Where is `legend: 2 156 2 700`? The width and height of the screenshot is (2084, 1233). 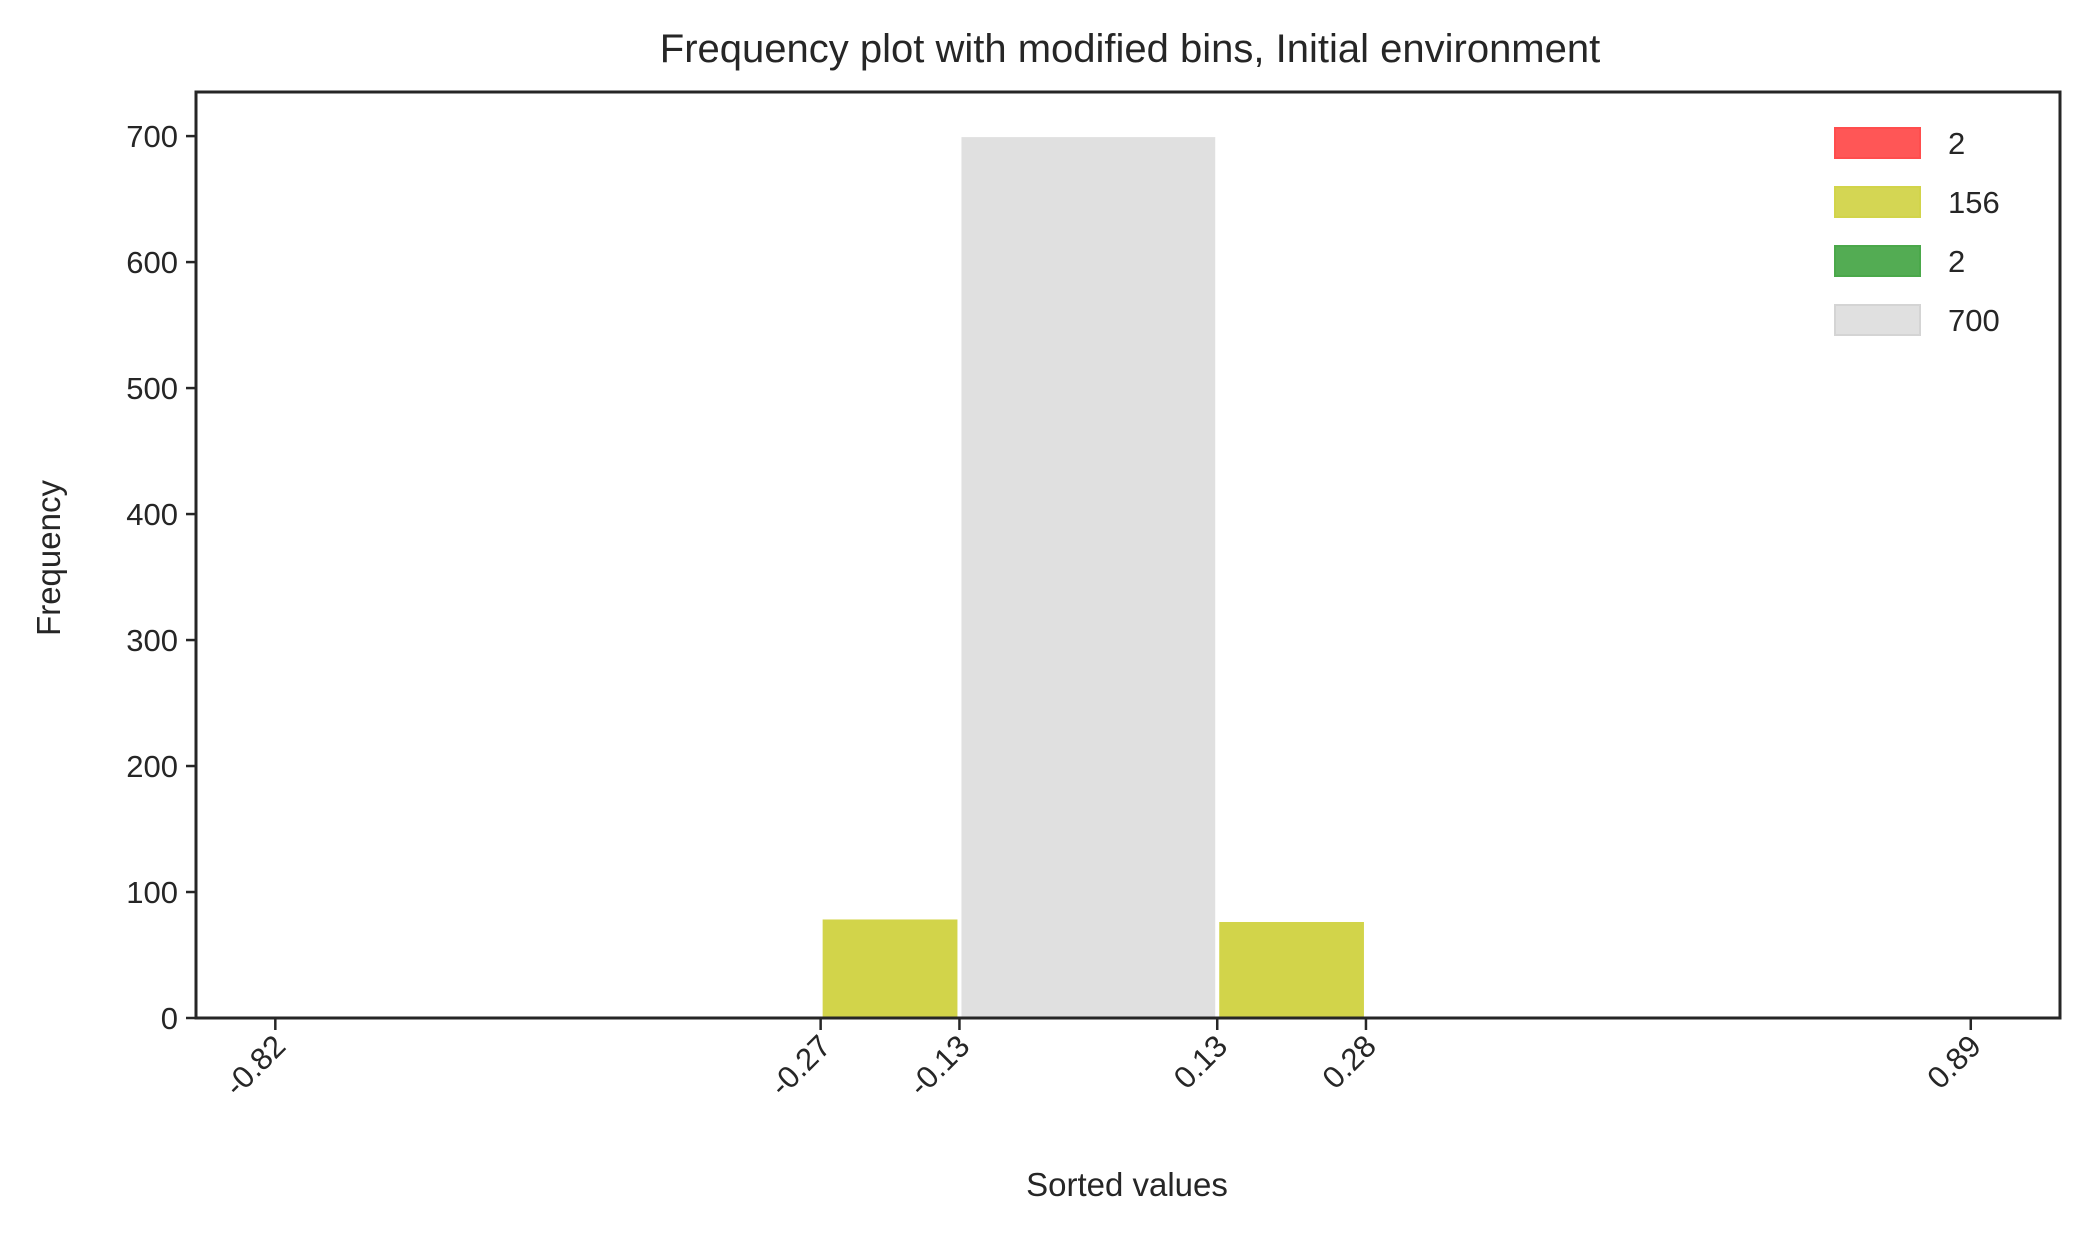
legend: 2 156 2 700 is located at coordinates (1917, 232).